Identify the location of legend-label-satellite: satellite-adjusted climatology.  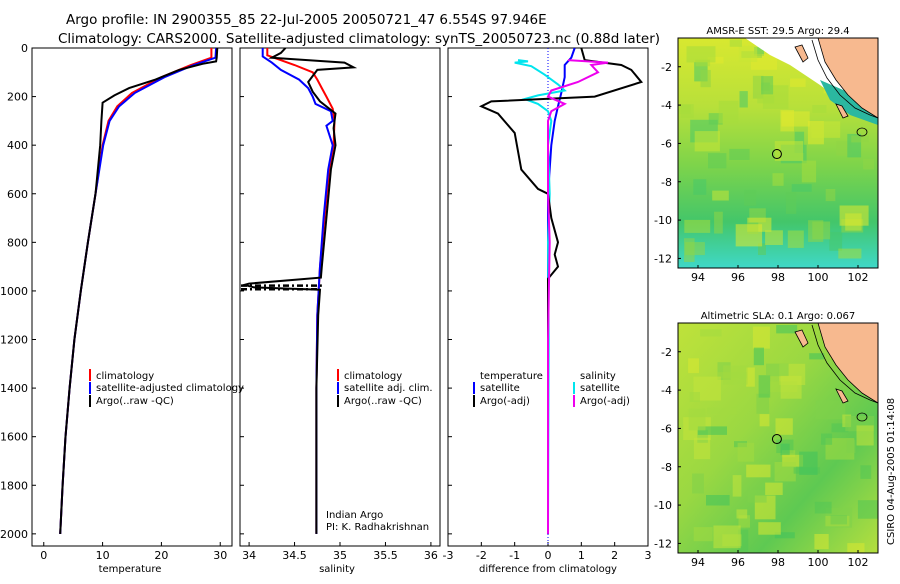
(170, 388).